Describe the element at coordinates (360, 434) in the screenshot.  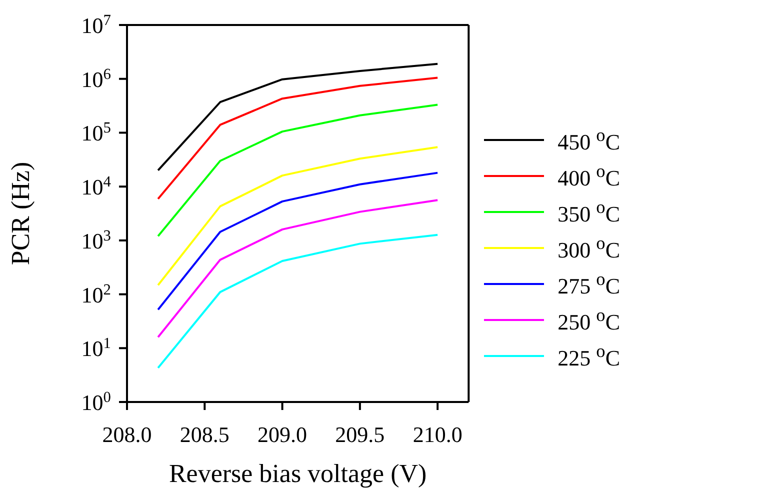
I see `x-tick-label: 209.5` at that location.